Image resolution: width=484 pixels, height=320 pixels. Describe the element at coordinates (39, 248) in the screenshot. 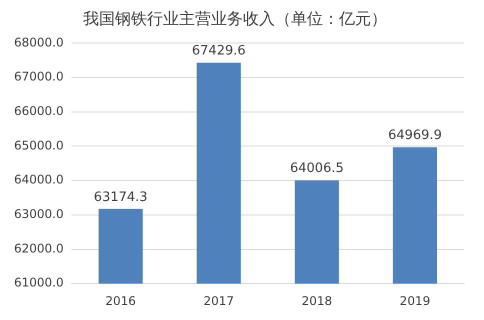

I see `y-tick-label: 62000.0` at that location.